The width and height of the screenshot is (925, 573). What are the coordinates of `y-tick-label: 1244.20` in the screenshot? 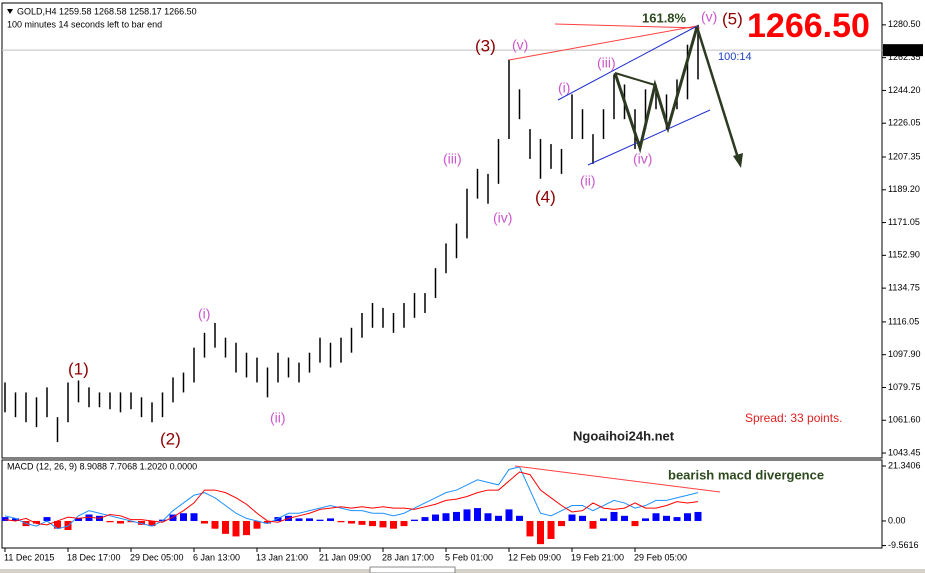 It's located at (904, 90).